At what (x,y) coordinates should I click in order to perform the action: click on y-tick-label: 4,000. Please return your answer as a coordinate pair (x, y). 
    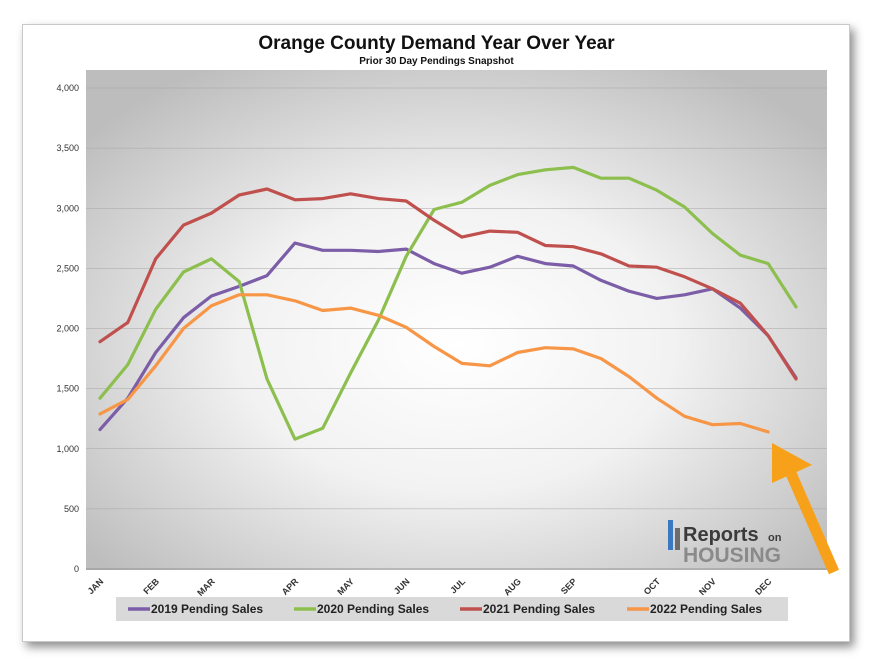
    Looking at the image, I should click on (67, 88).